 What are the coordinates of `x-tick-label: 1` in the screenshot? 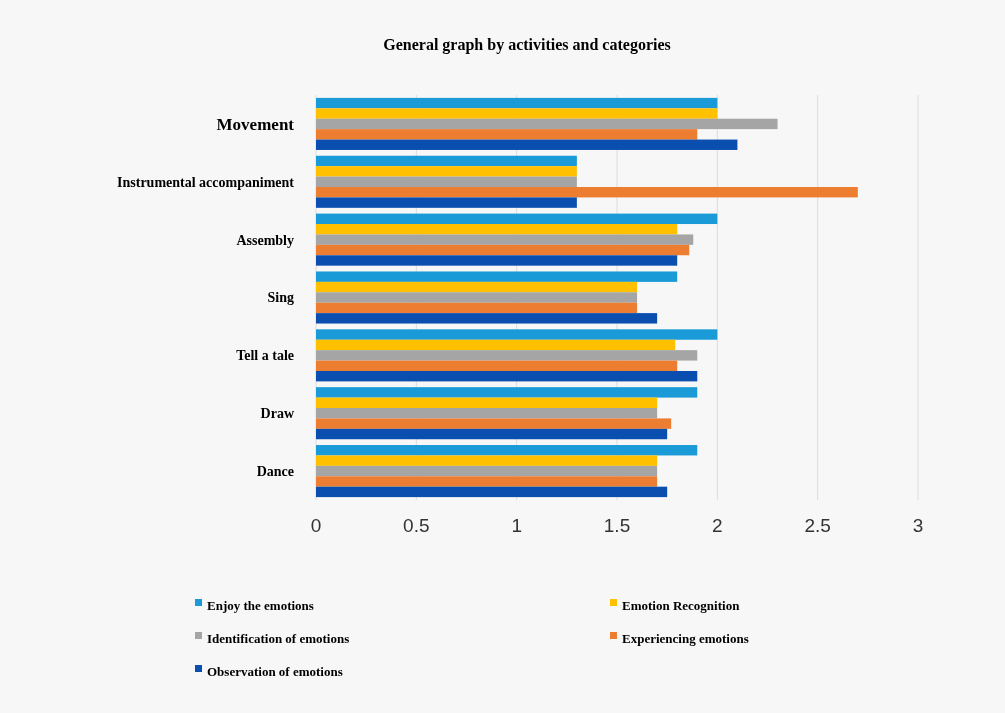 It's located at (516, 525).